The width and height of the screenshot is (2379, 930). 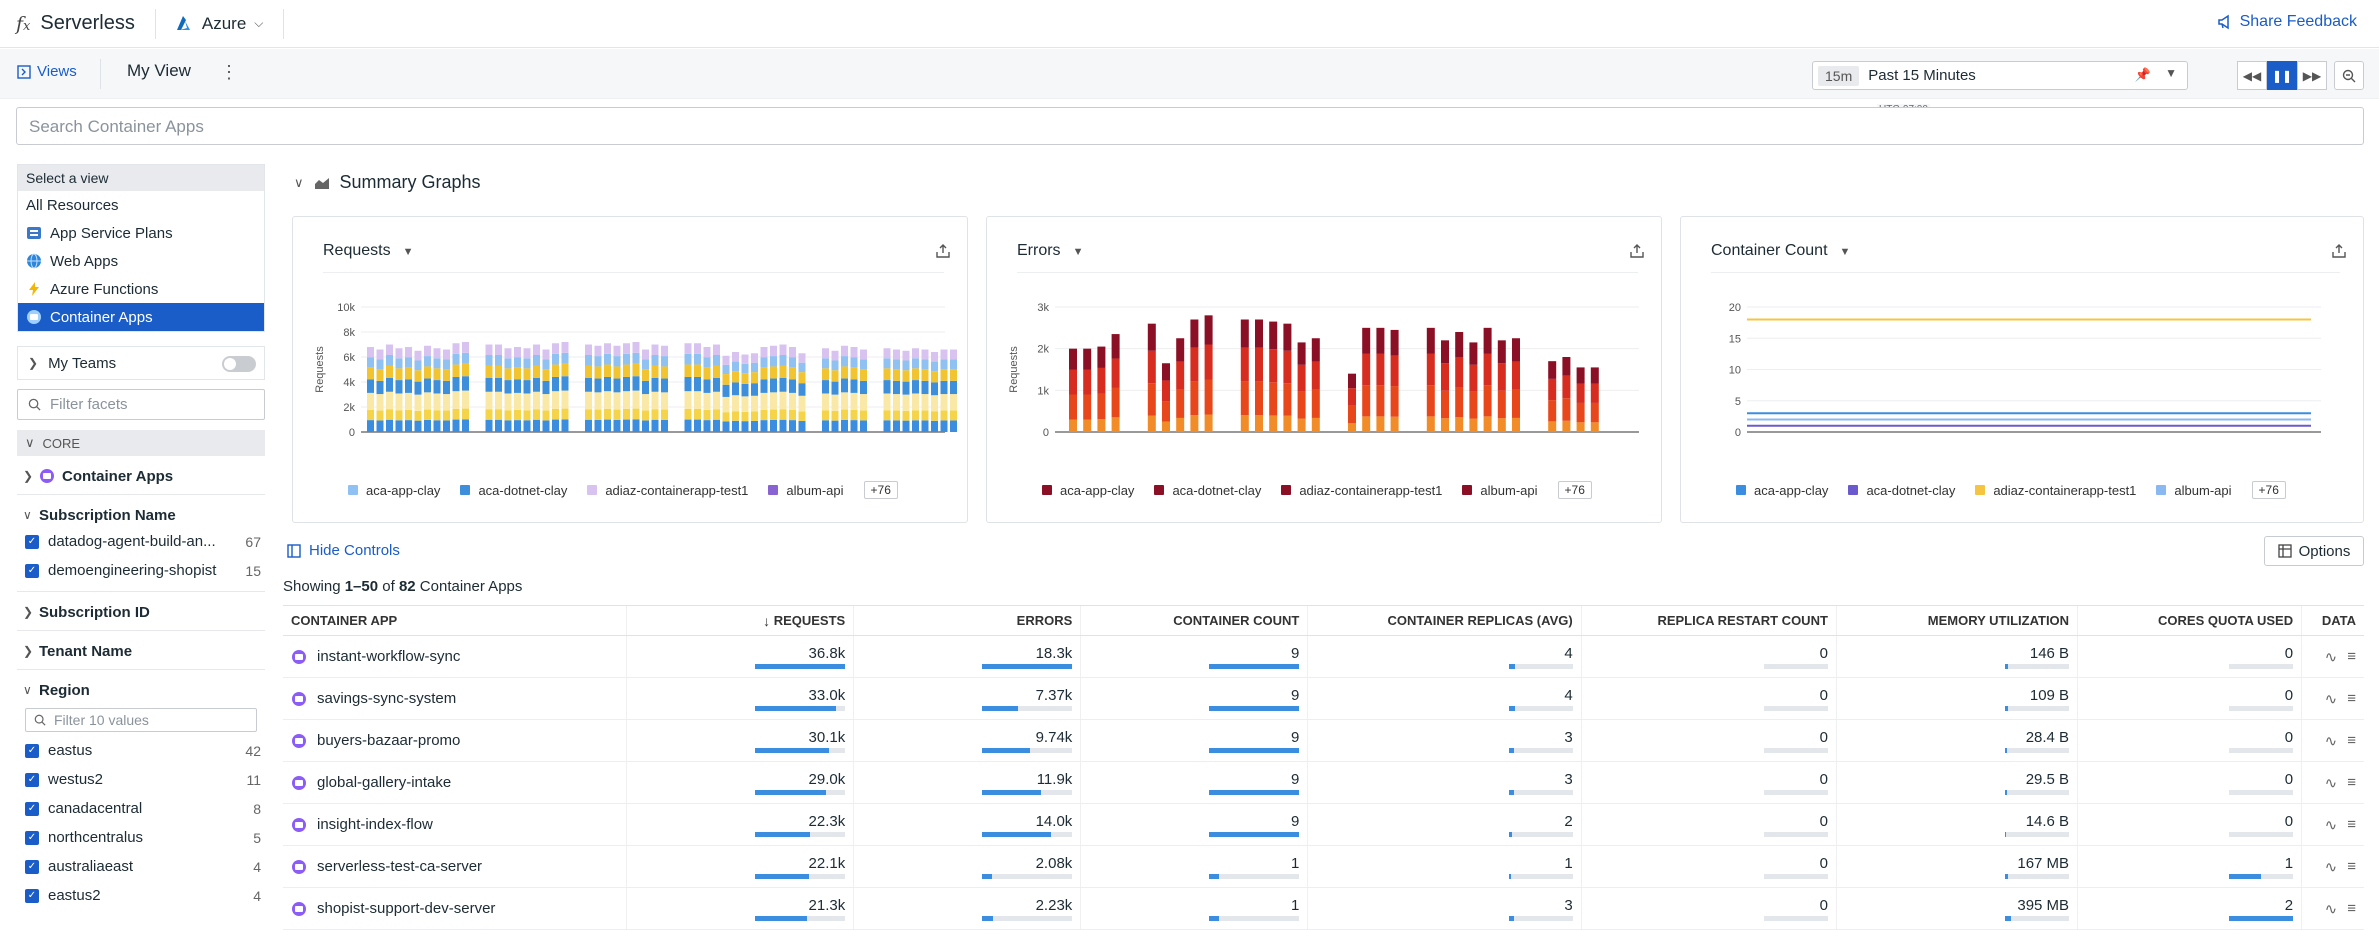 What do you see at coordinates (343, 550) in the screenshot?
I see `hide-controls-button: Hide Controls` at bounding box center [343, 550].